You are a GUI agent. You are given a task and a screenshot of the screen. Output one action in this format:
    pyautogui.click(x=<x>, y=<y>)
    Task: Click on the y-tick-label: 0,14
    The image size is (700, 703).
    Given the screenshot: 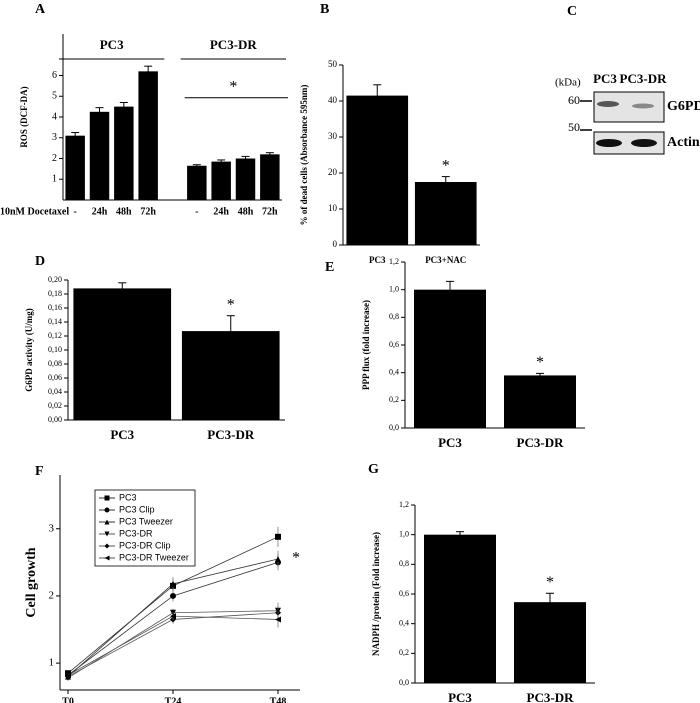 What is the action you would take?
    pyautogui.click(x=55, y=321)
    